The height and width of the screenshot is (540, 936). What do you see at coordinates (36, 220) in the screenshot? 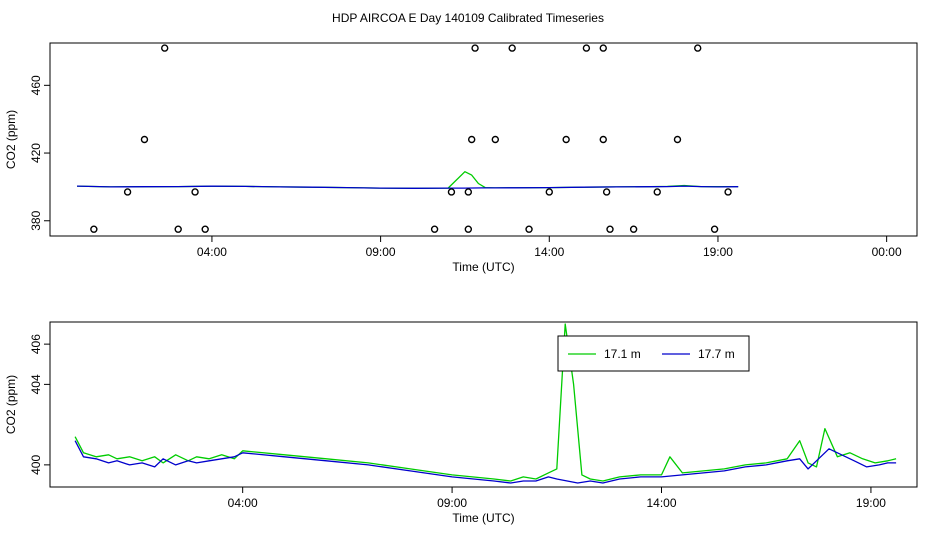
I see `y-tick-label-top-380: 380` at bounding box center [36, 220].